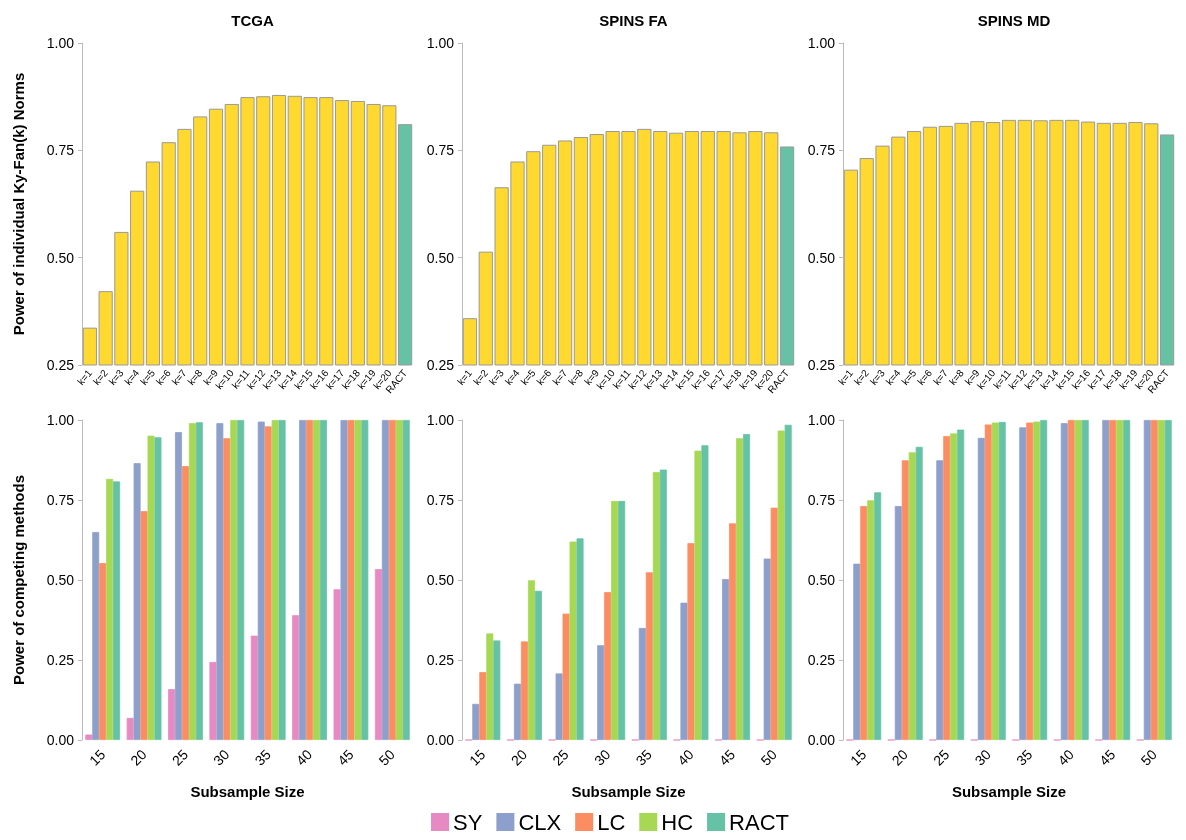  Describe the element at coordinates (759, 822) in the screenshot. I see `legend-label: RACT` at that location.